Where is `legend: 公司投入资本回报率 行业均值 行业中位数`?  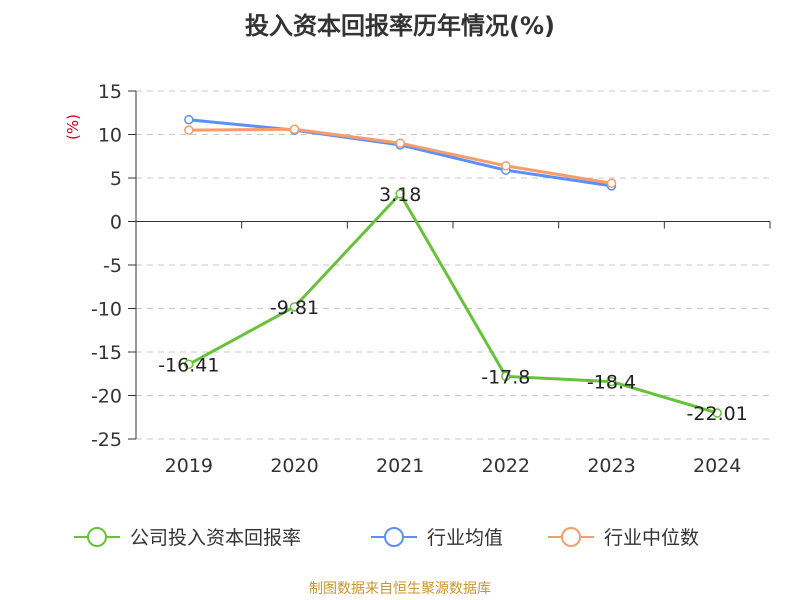
legend: 公司投入资本回报率 行业均值 行业中位数 is located at coordinates (386, 538).